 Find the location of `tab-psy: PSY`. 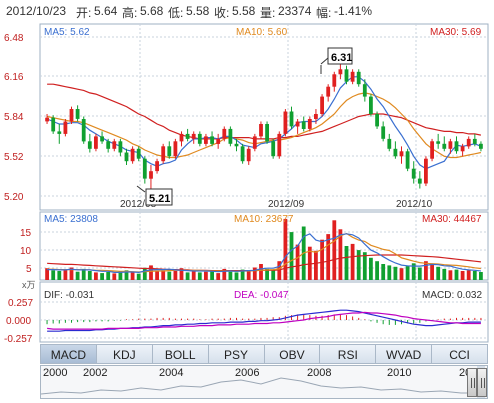

tab-psy: PSY is located at coordinates (236, 354).